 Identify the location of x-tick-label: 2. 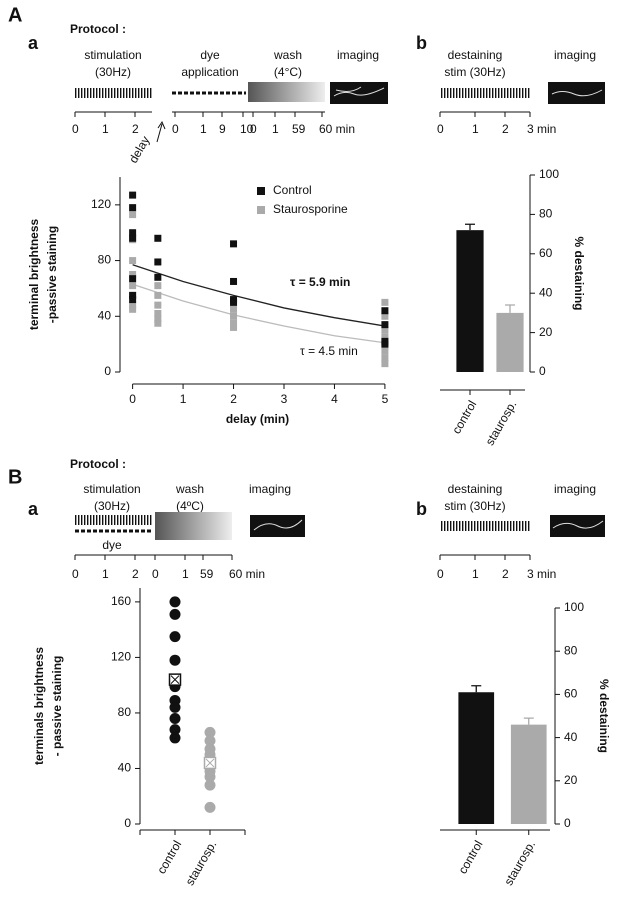
(233, 399).